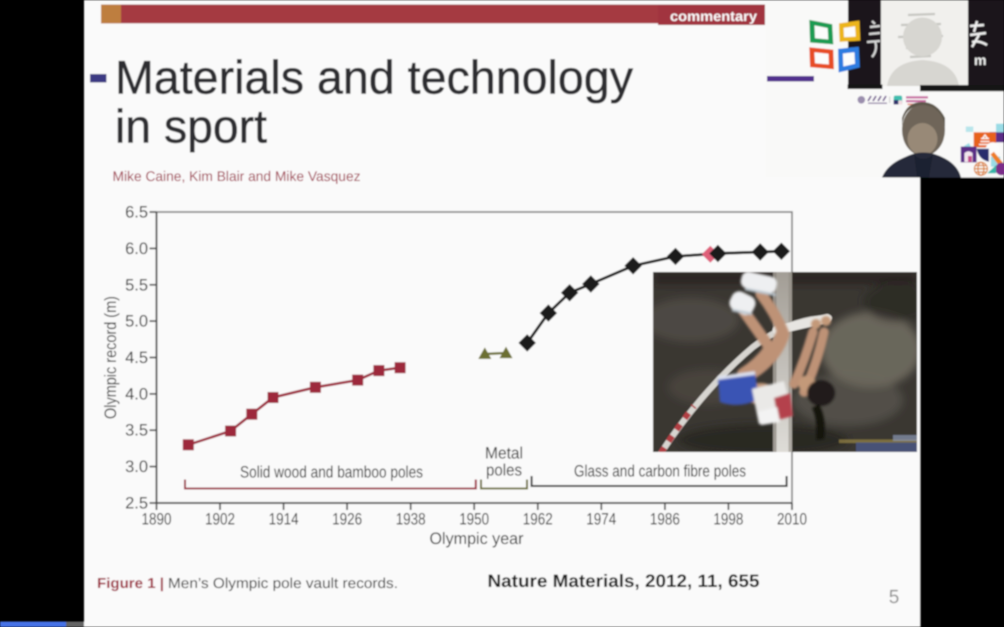 The width and height of the screenshot is (1004, 627). Describe the element at coordinates (504, 471) in the screenshot. I see `svg-text: poles` at that location.